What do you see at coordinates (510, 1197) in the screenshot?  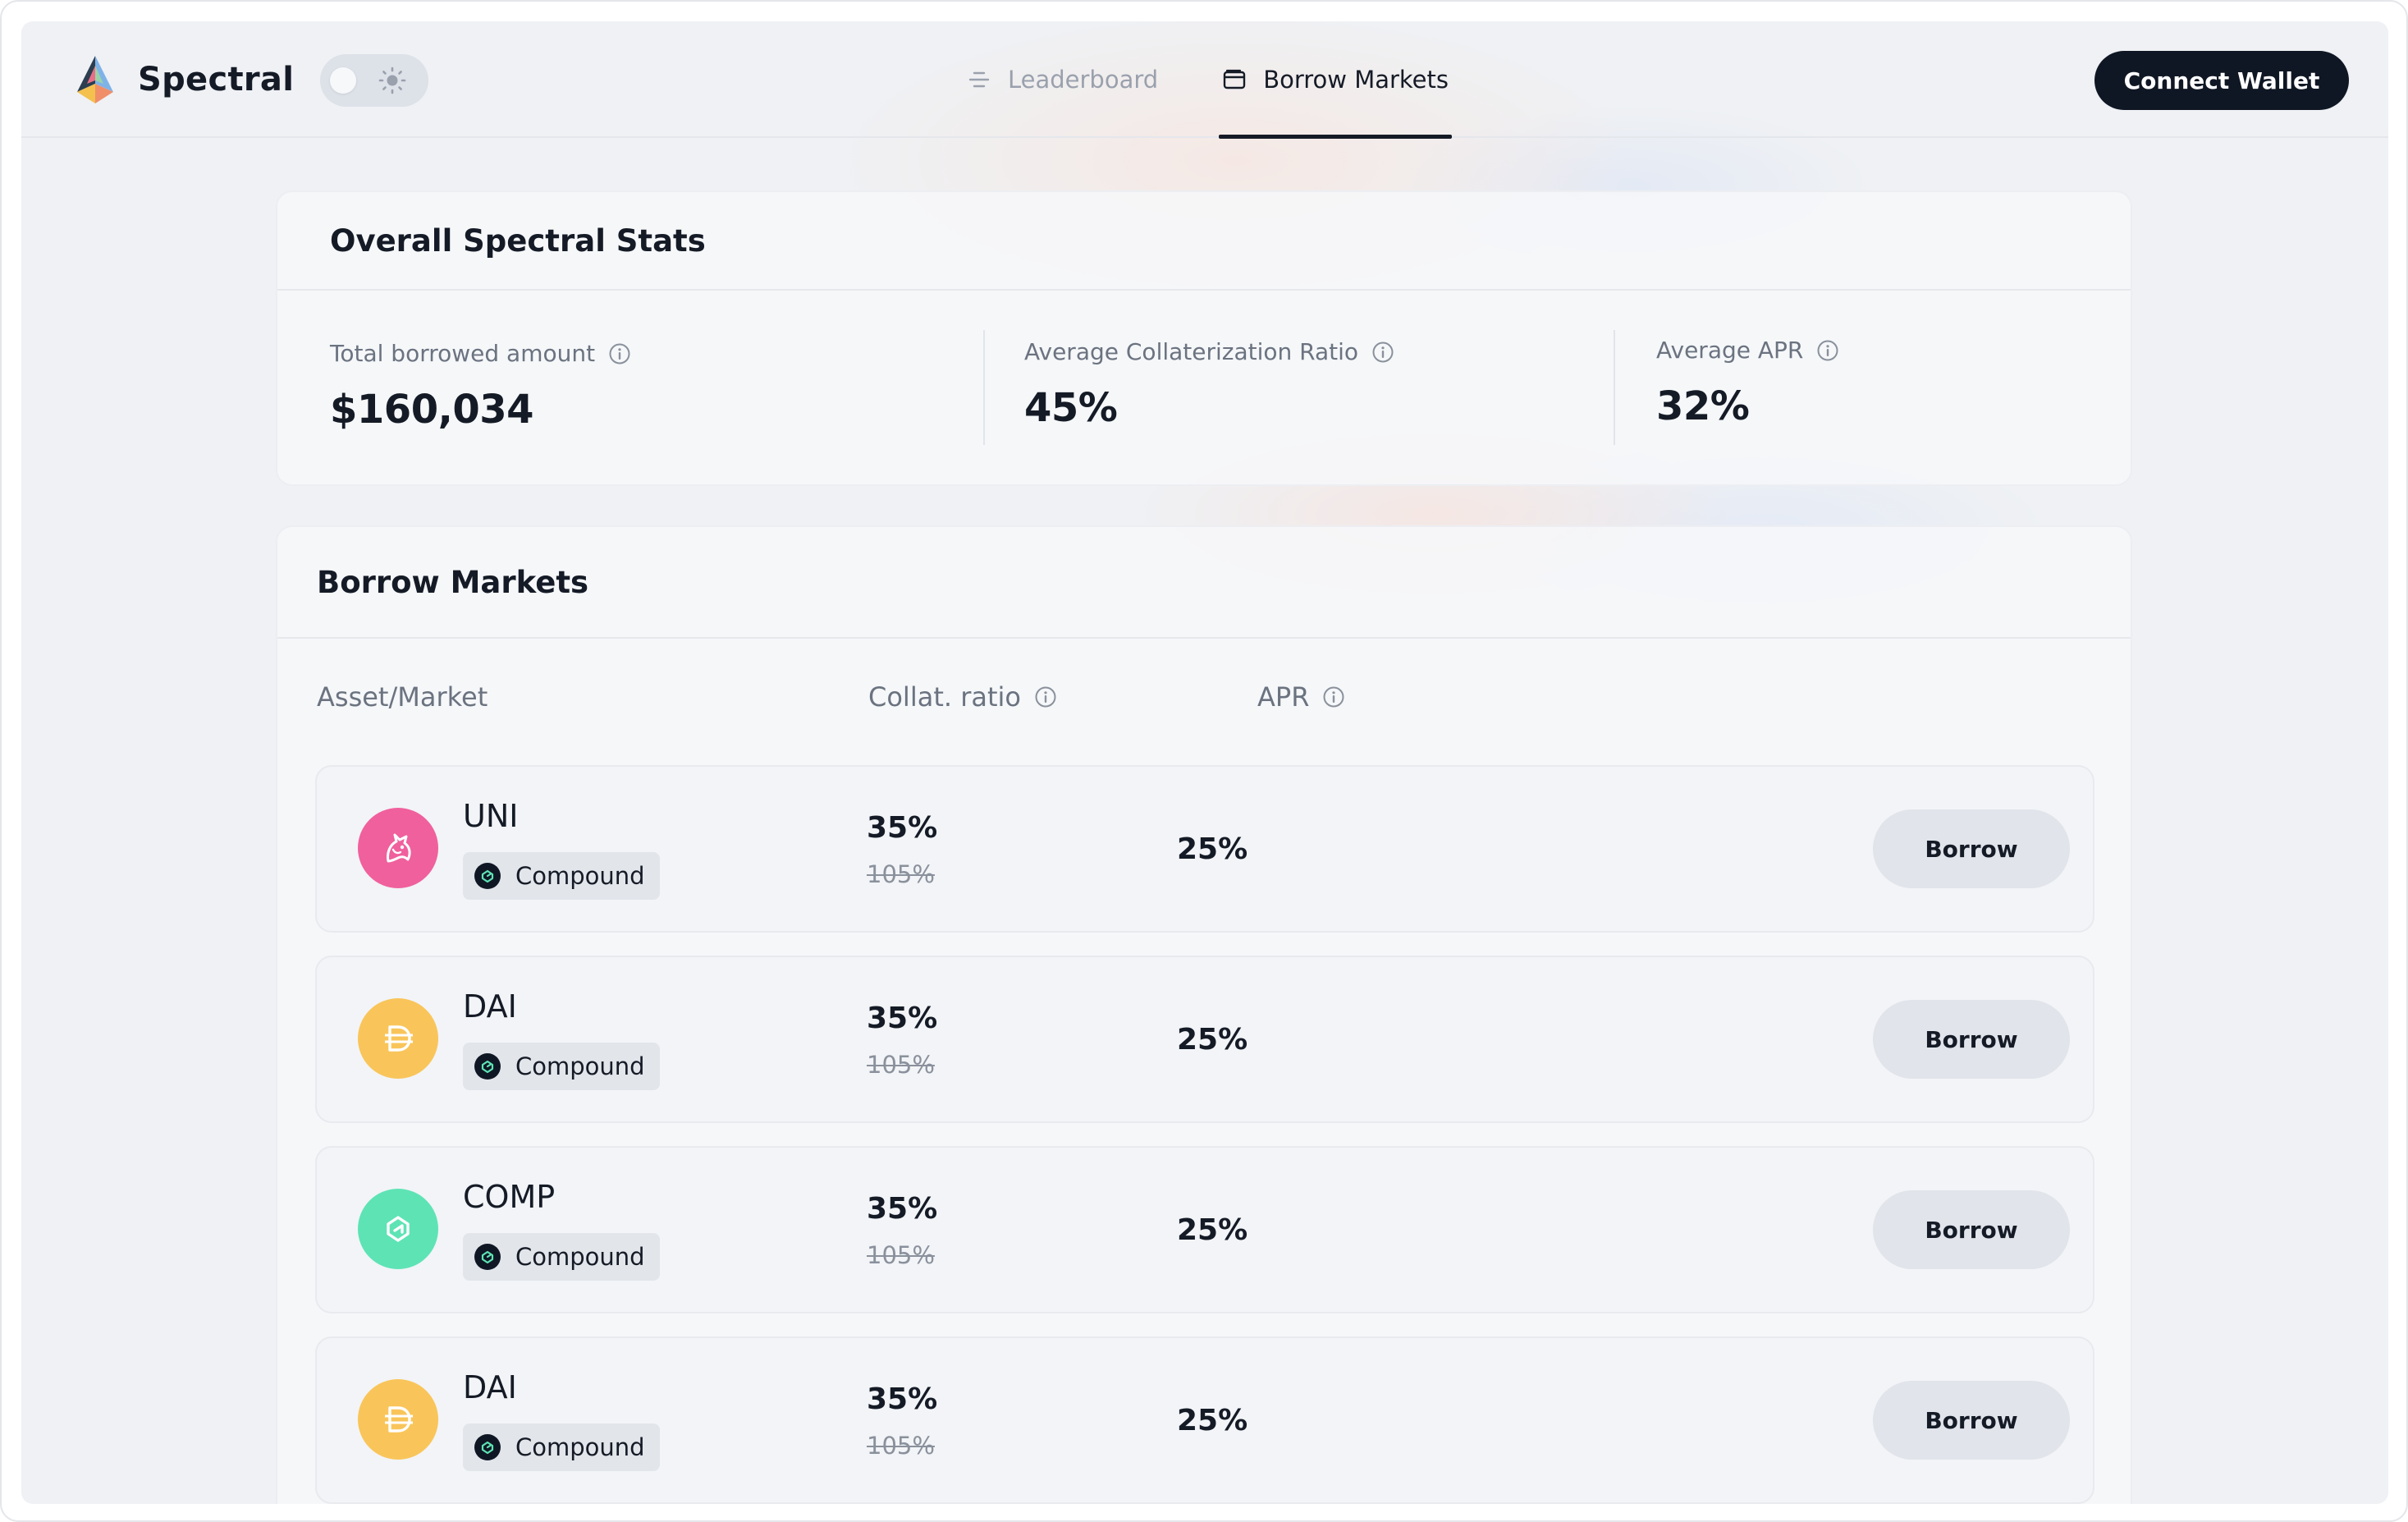 I see `asset-name: COMP` at bounding box center [510, 1197].